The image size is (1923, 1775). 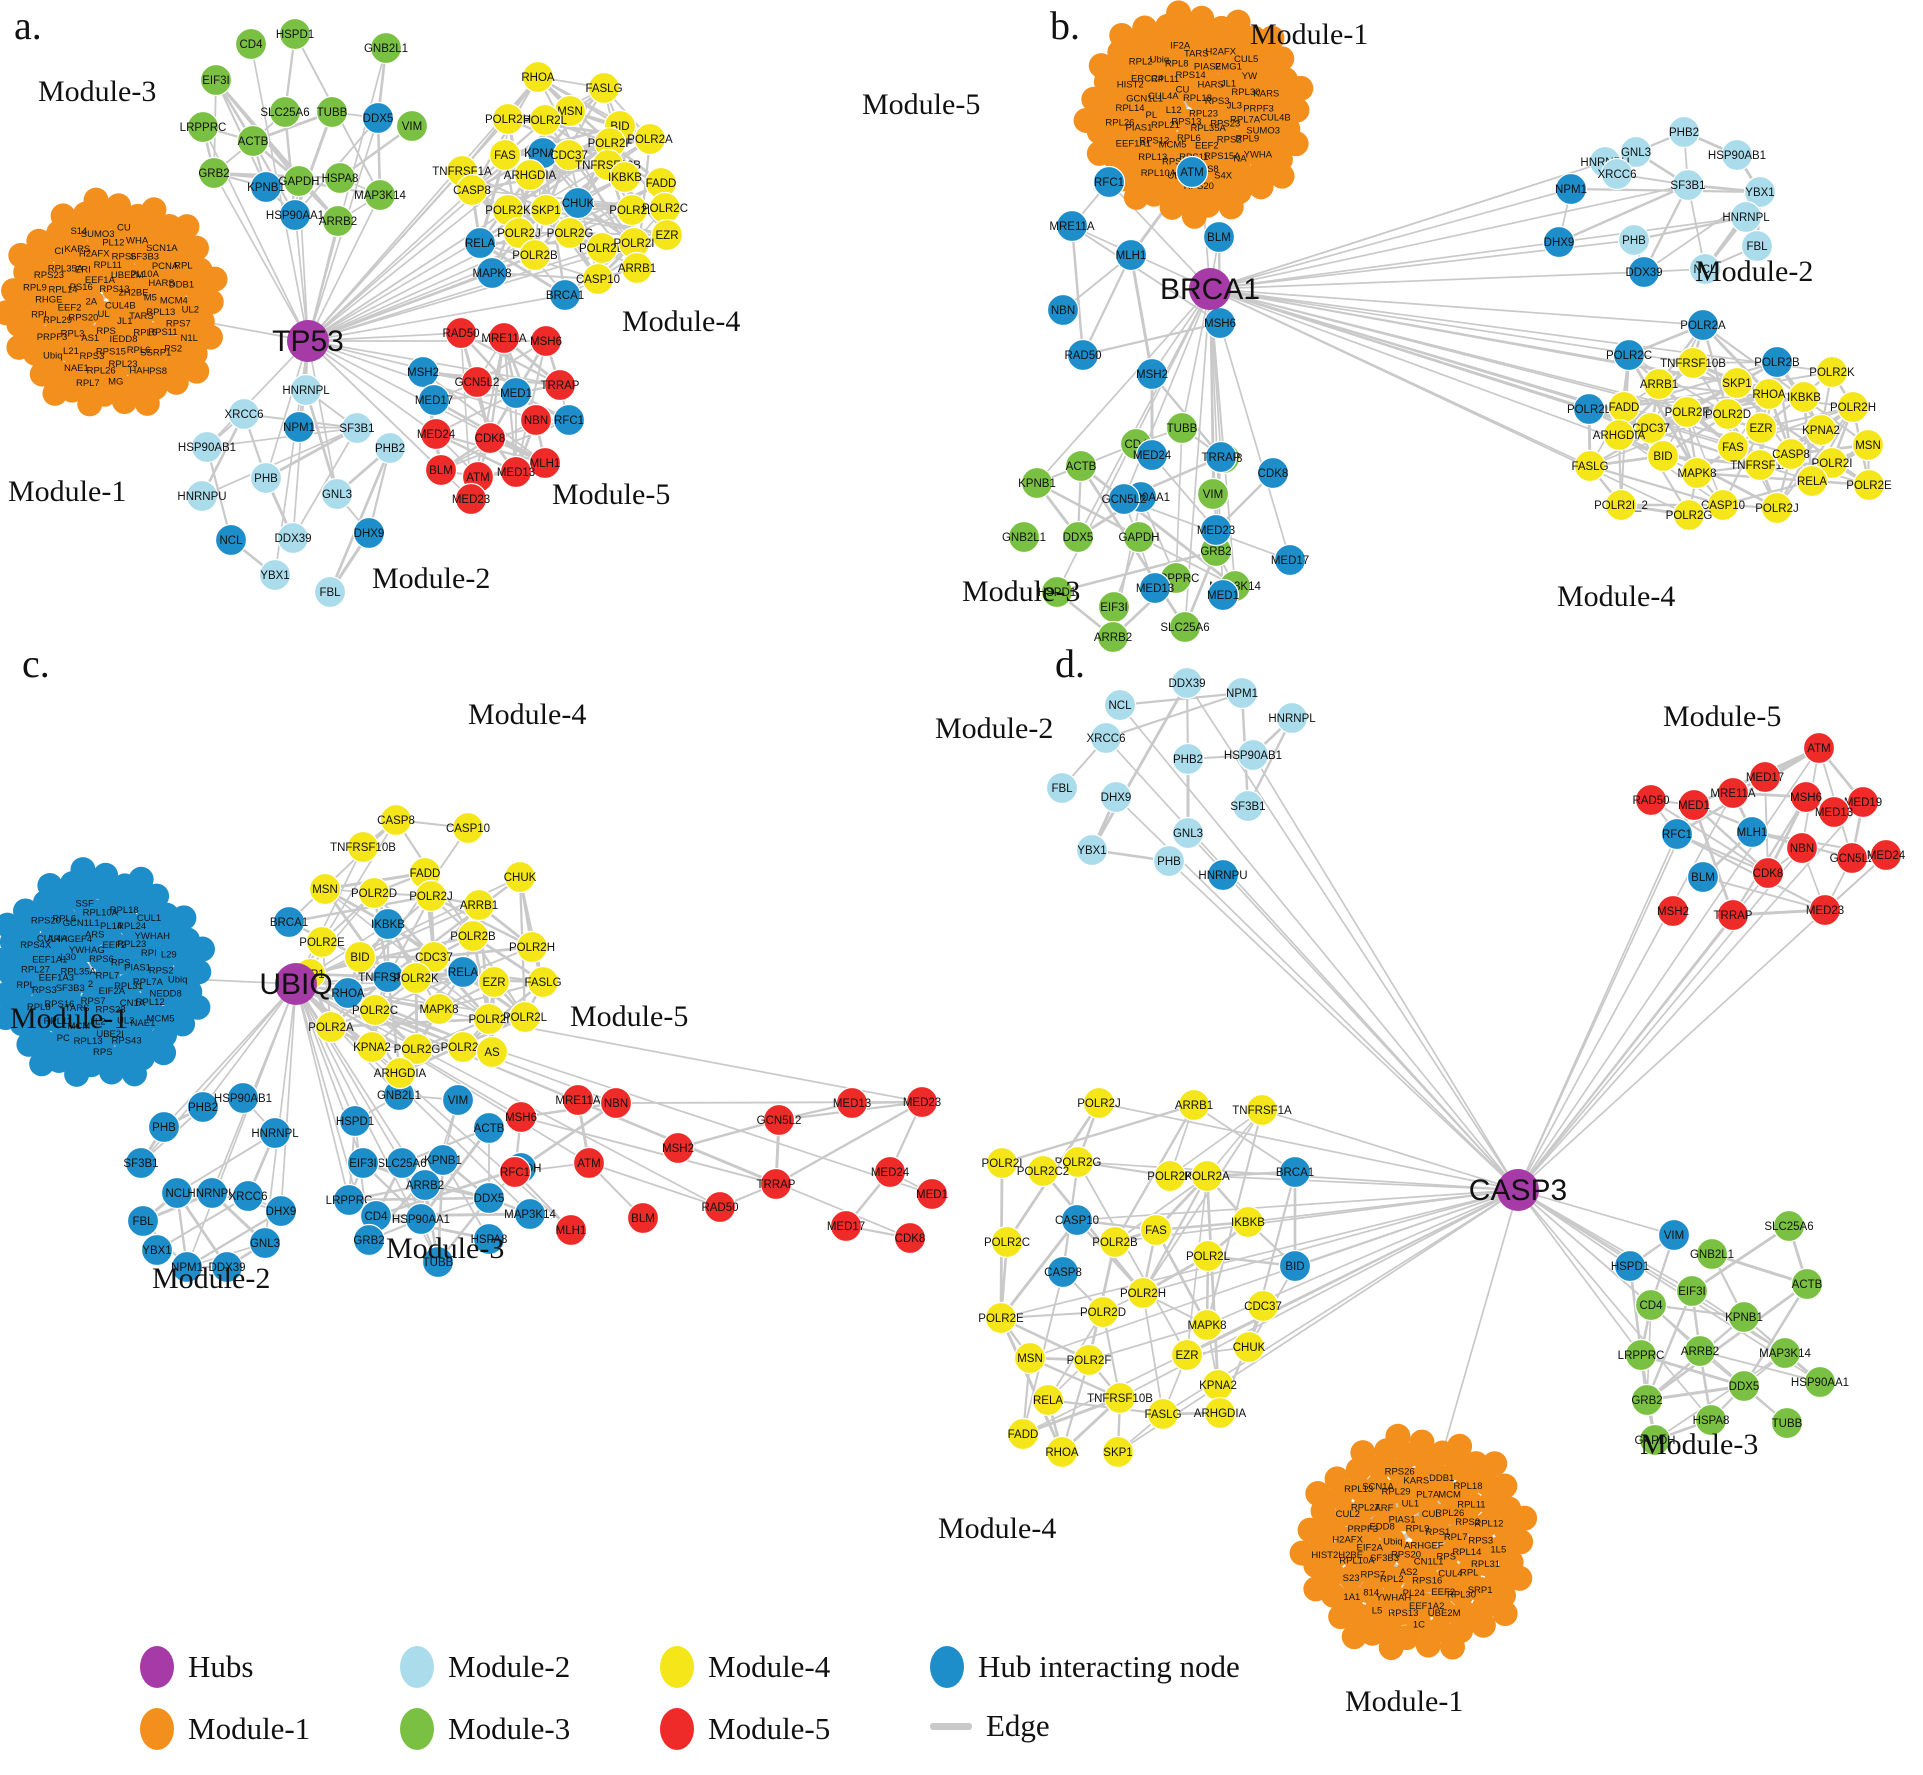 I want to click on network-node: TUBB, so click(x=1787, y=1423).